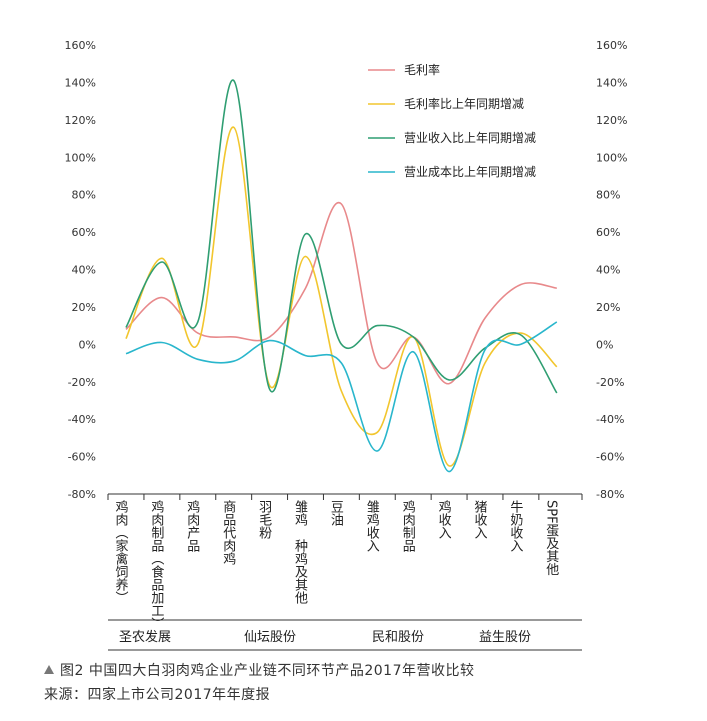 The width and height of the screenshot is (707, 721). What do you see at coordinates (270, 637) in the screenshot?
I see `group-label: 仙坛股份` at bounding box center [270, 637].